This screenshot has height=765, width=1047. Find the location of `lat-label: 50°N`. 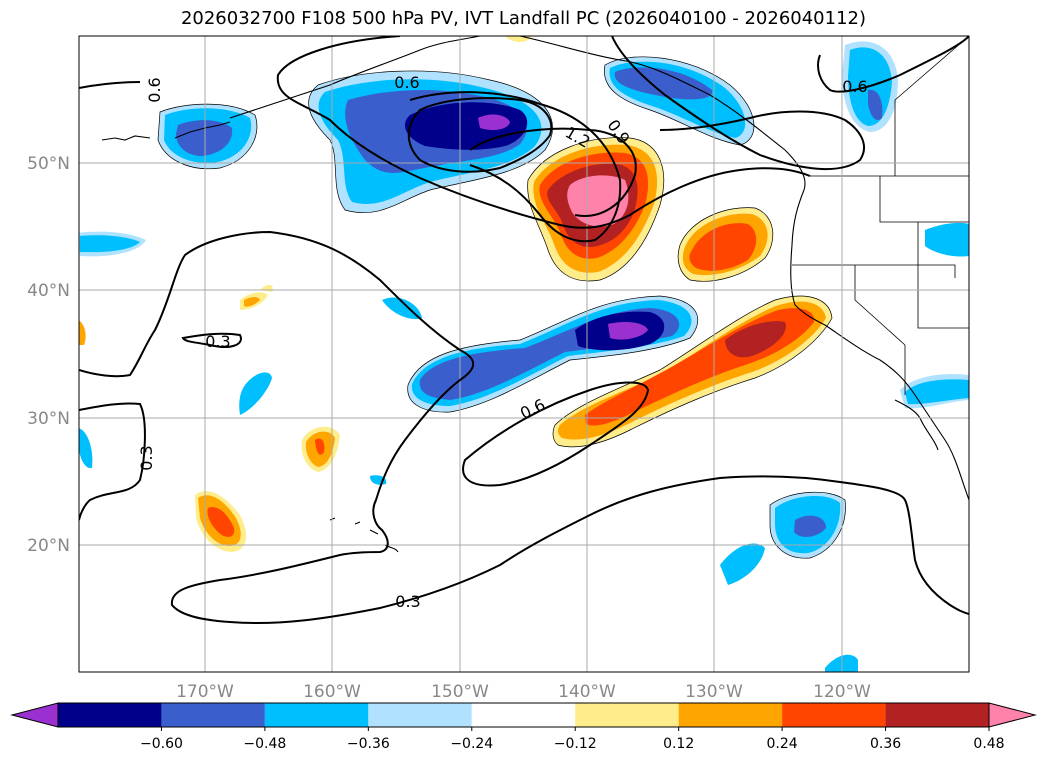

lat-label: 50°N is located at coordinates (48, 164).